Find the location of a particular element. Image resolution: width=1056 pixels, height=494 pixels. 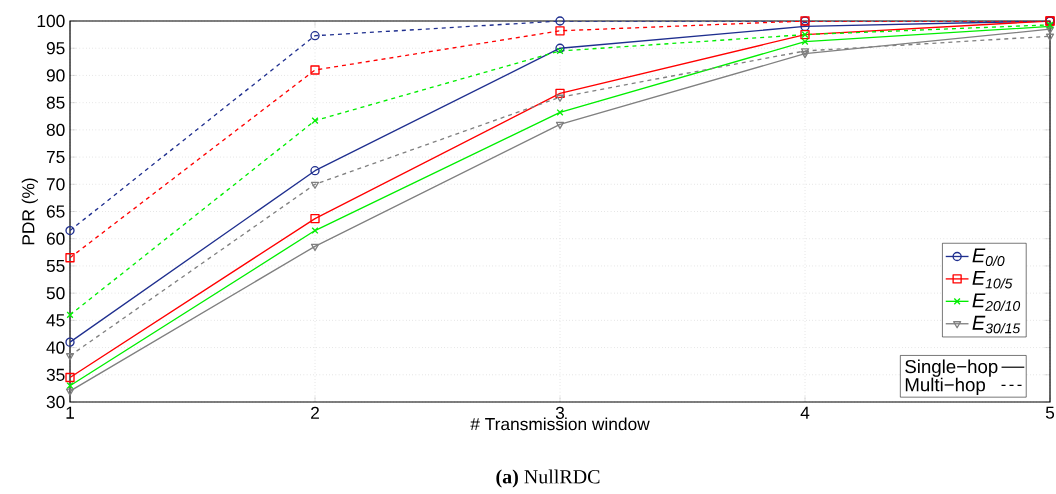

y-tick-label: 45 is located at coordinates (55, 320).